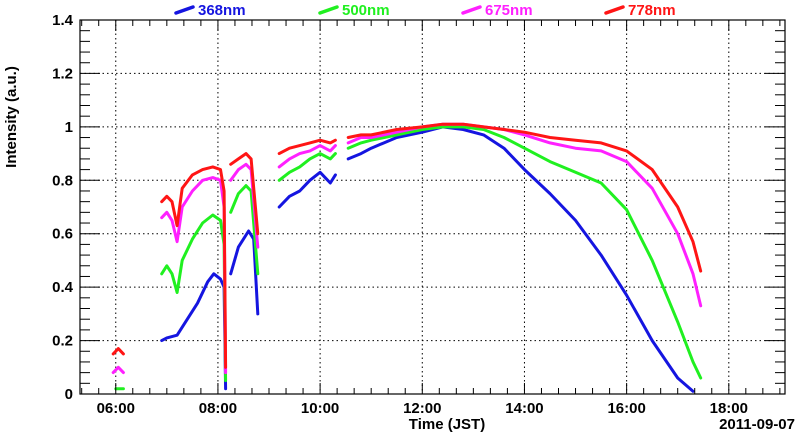 The width and height of the screenshot is (800, 434). What do you see at coordinates (218, 408) in the screenshot?
I see `x-tick-label: 08:00` at bounding box center [218, 408].